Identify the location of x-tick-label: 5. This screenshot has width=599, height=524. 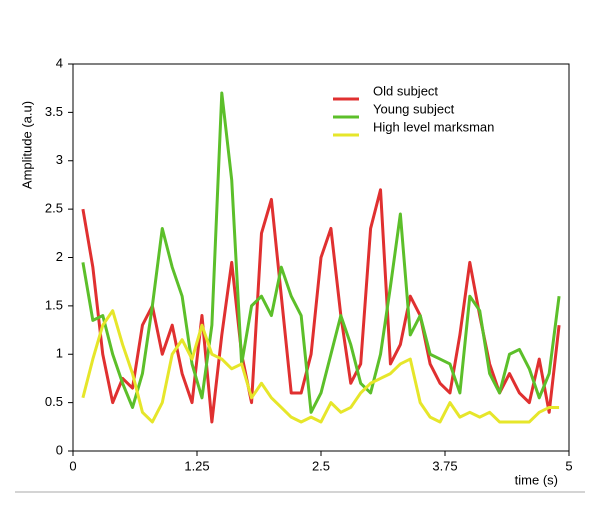
(568, 465).